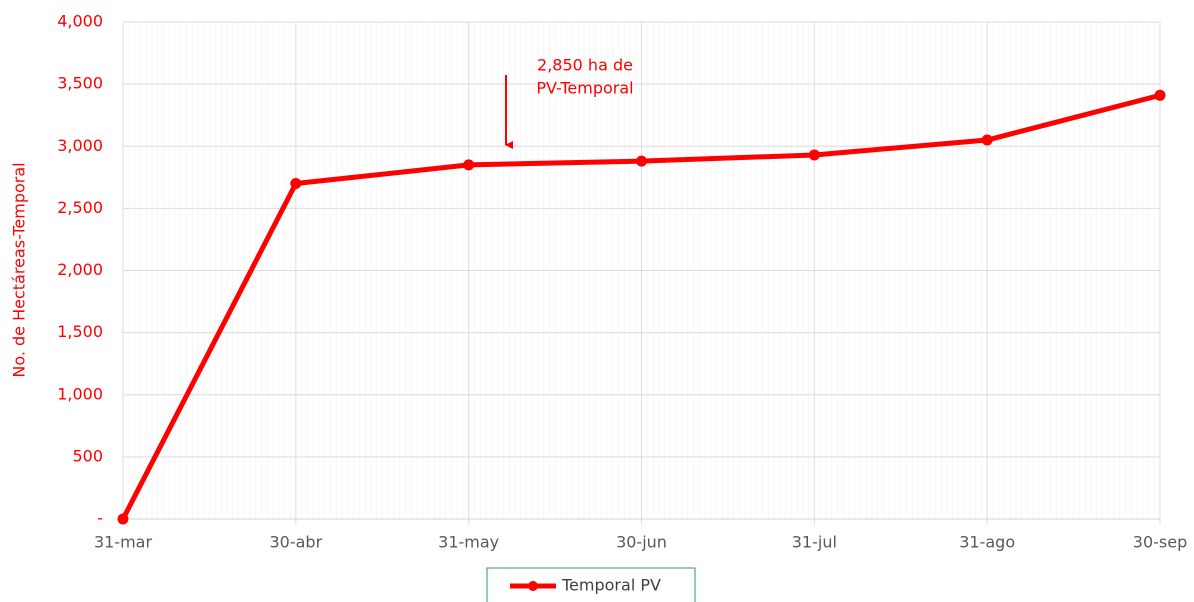  Describe the element at coordinates (80, 331) in the screenshot. I see `y-tick-label: 1,500` at that location.